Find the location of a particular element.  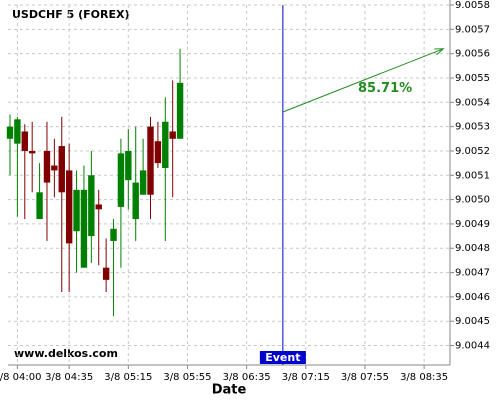

x-tick-label: 3/8 05:55 is located at coordinates (187, 377).